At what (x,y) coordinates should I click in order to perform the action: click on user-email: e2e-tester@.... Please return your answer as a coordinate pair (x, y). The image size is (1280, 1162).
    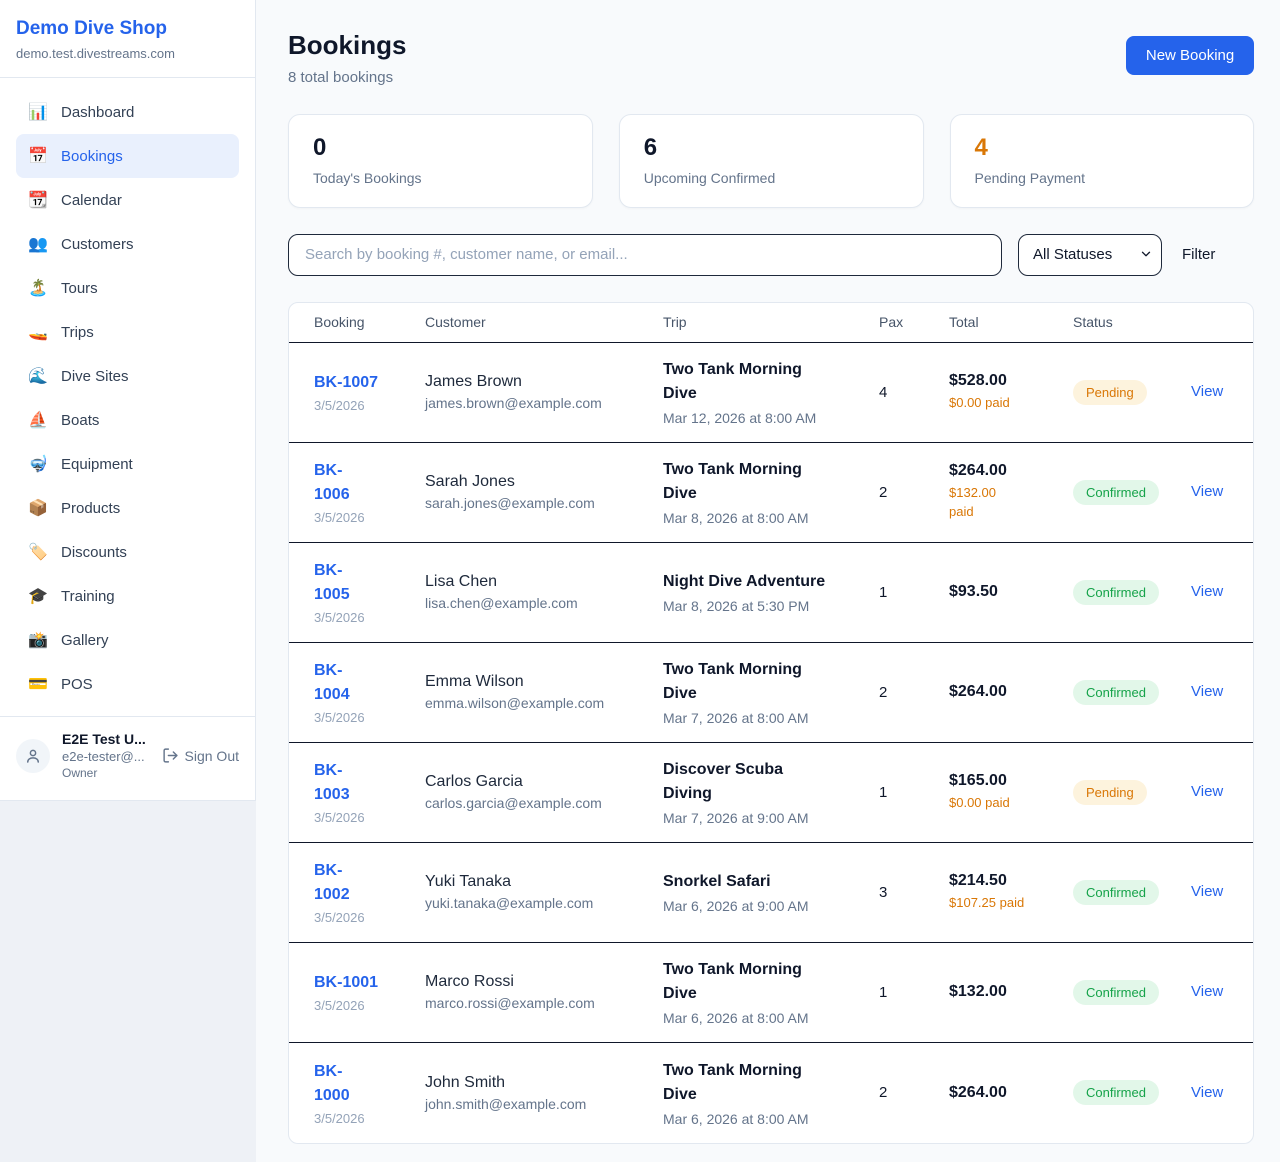
    Looking at the image, I should click on (103, 756).